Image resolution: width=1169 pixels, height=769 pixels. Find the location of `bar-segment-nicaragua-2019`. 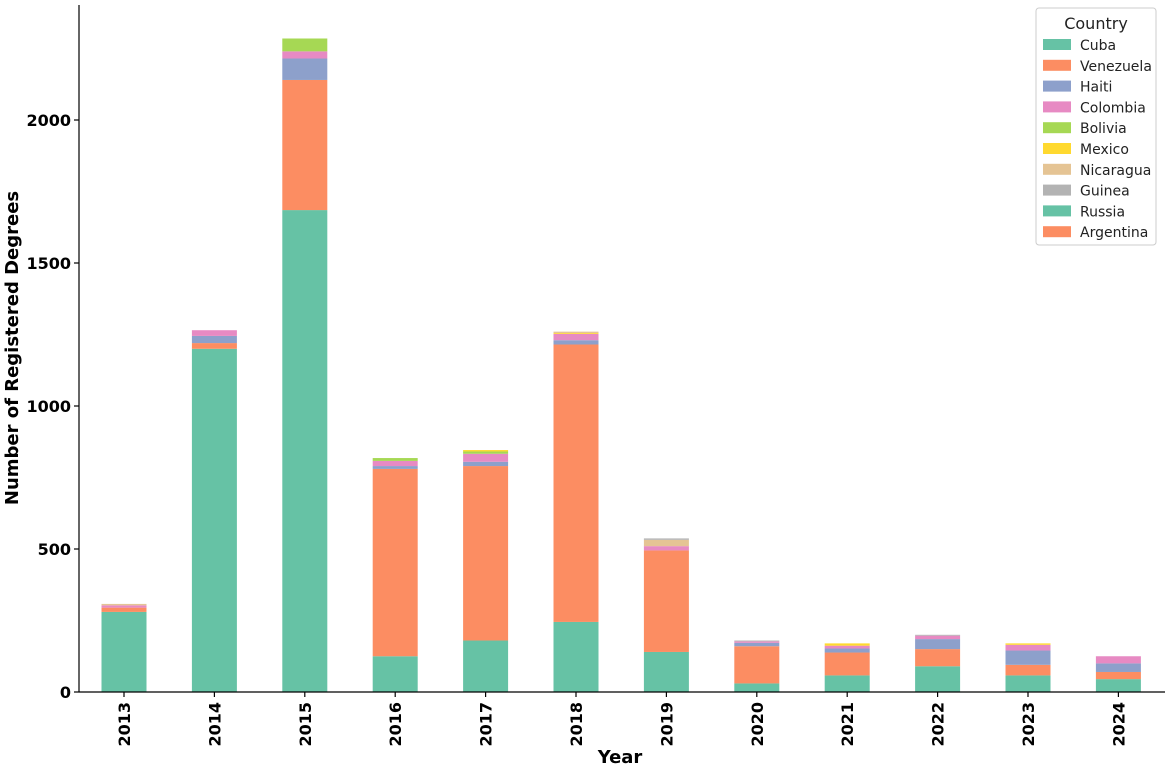

bar-segment-nicaragua-2019 is located at coordinates (666, 543).